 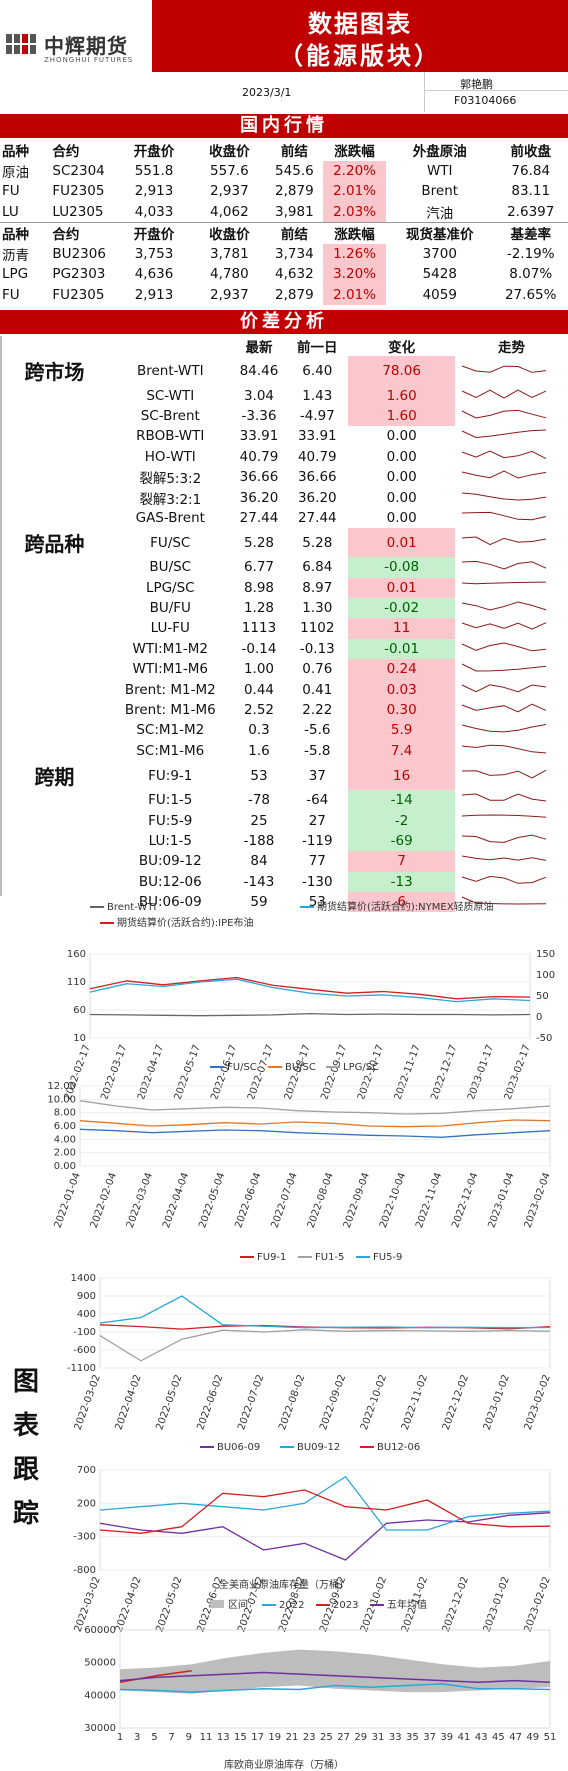 I want to click on table-cell: 2,937, so click(x=229, y=191).